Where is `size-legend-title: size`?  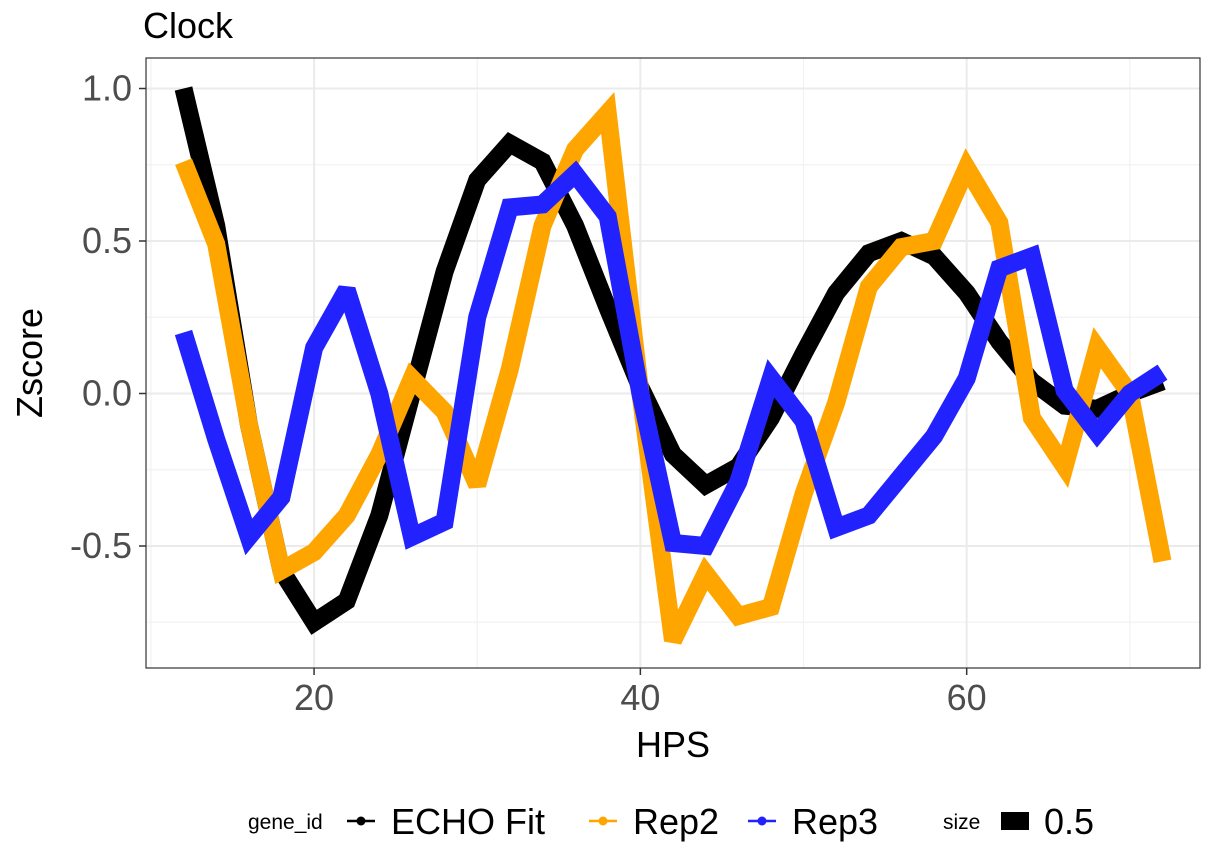
size-legend-title: size is located at coordinates (961, 822).